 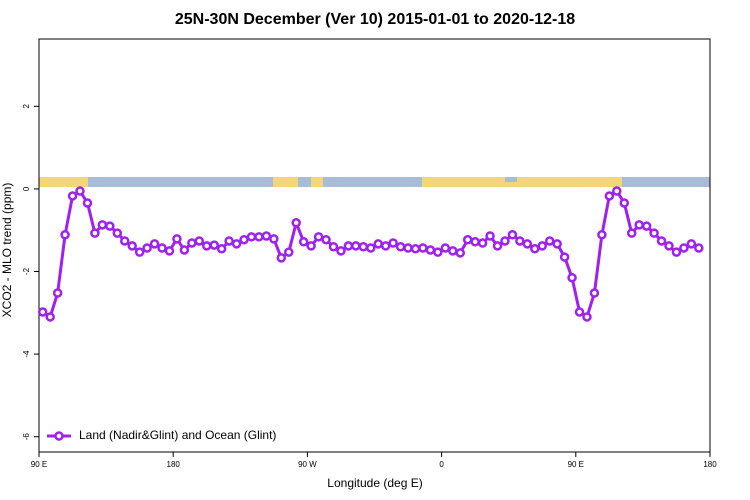 I want to click on y-tick-label: -4, so click(x=26, y=354).